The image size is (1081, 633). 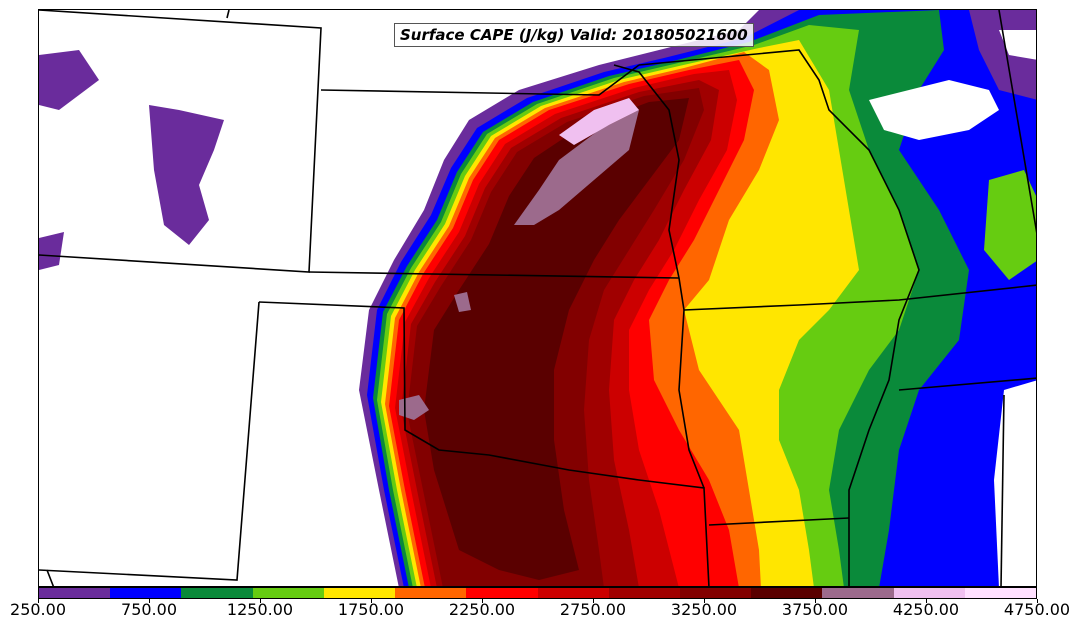 I want to click on cape-band-250-nw, so click(x=186, y=175).